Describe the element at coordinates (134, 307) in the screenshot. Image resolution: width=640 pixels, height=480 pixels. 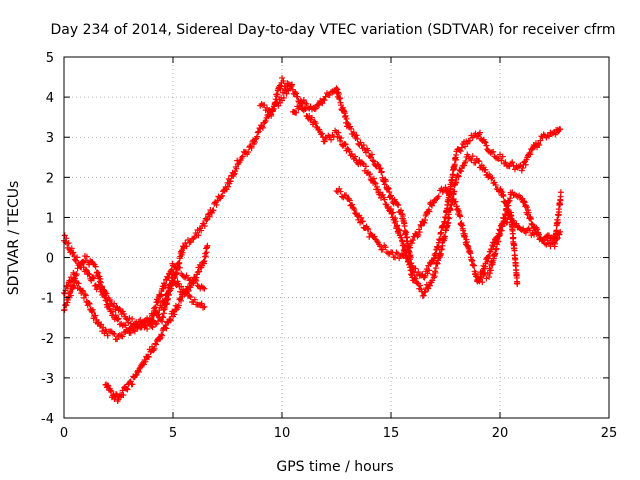
I see `series-track-e` at that location.